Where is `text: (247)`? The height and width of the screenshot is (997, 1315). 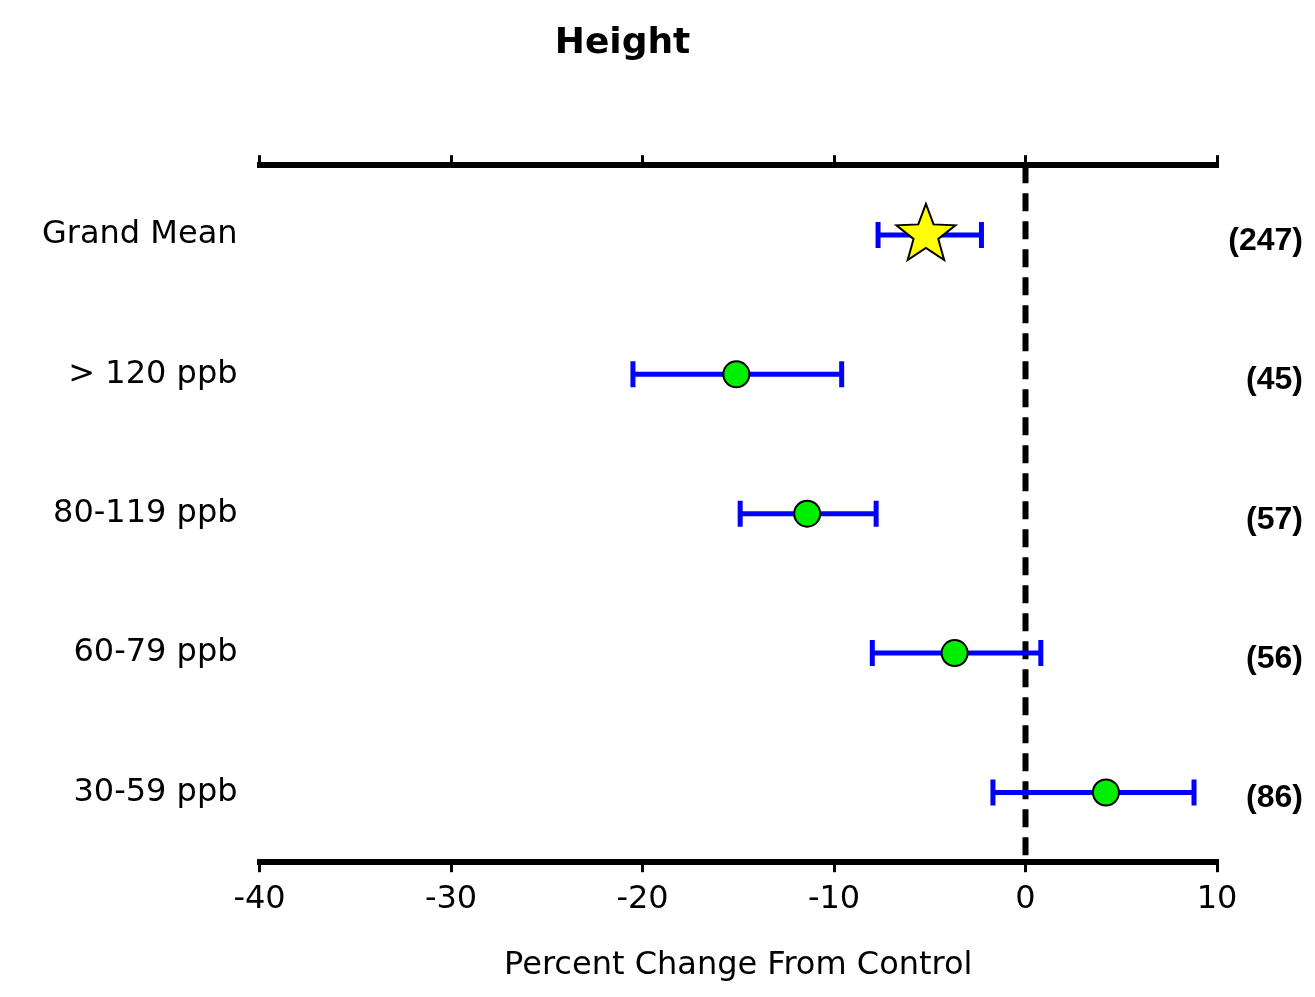 text: (247) is located at coordinates (1265, 238).